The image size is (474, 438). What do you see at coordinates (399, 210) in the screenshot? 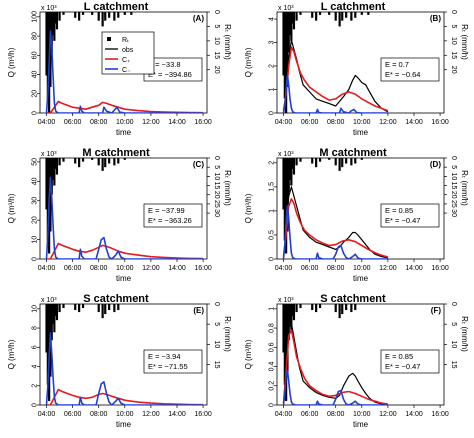
I see `stat-e: E = 0.85` at bounding box center [399, 210].